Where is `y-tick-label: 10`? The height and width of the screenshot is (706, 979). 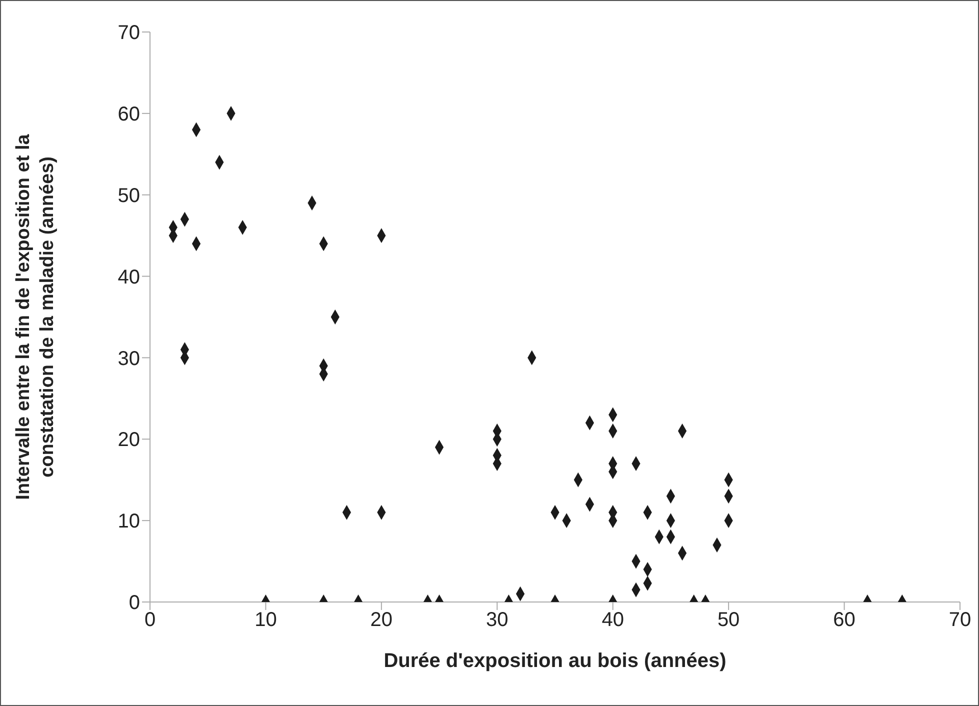
y-tick-label: 10 is located at coordinates (129, 521).